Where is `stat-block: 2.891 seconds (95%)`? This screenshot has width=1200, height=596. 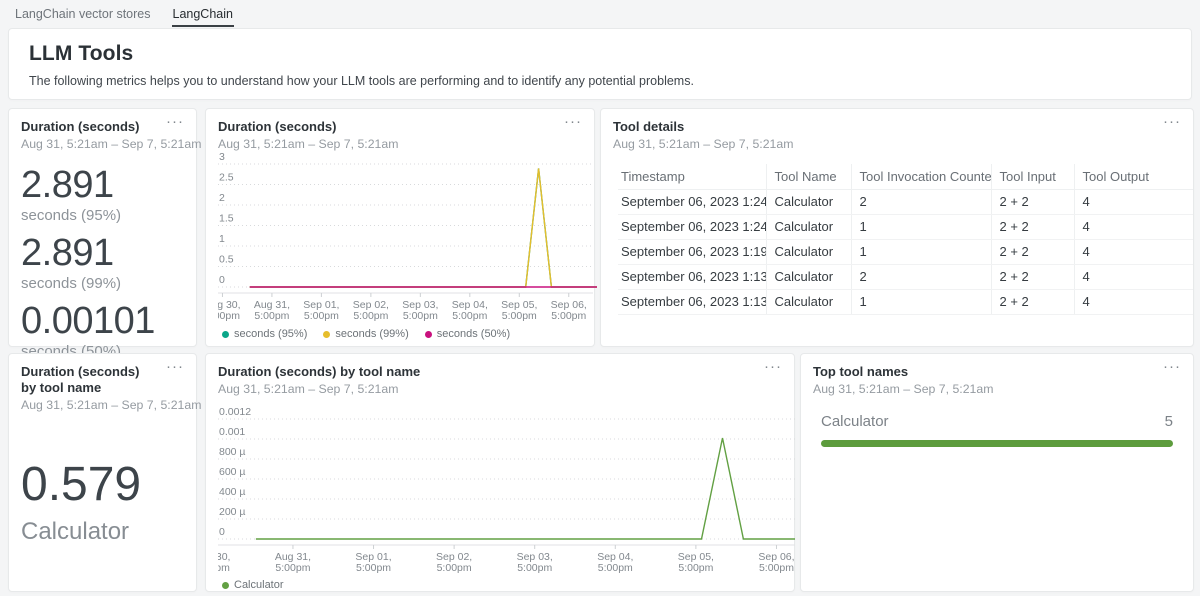 stat-block: 2.891 seconds (95%) is located at coordinates (102, 194).